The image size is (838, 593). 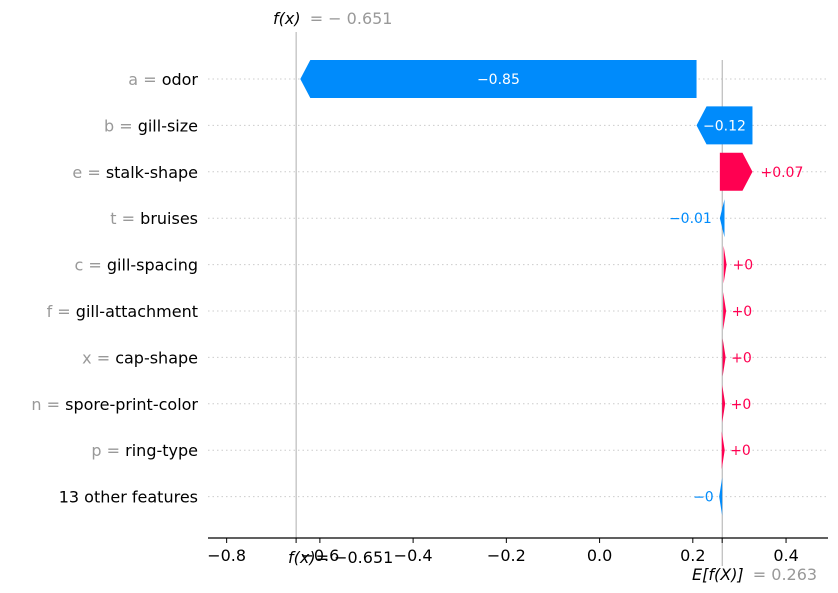 What do you see at coordinates (690, 219) in the screenshot?
I see `bar-label: −0.01` at bounding box center [690, 219].